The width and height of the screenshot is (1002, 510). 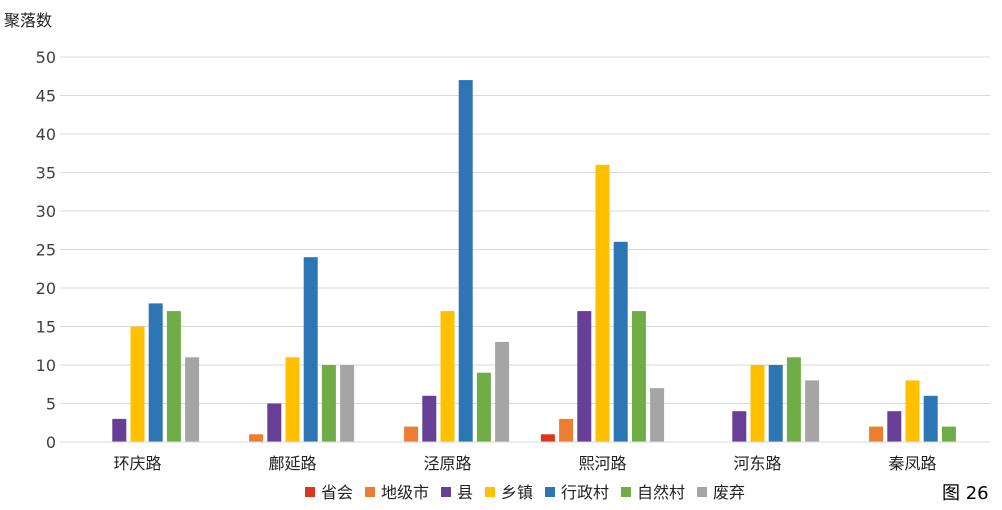 I want to click on legend-label: 县, so click(x=465, y=492).